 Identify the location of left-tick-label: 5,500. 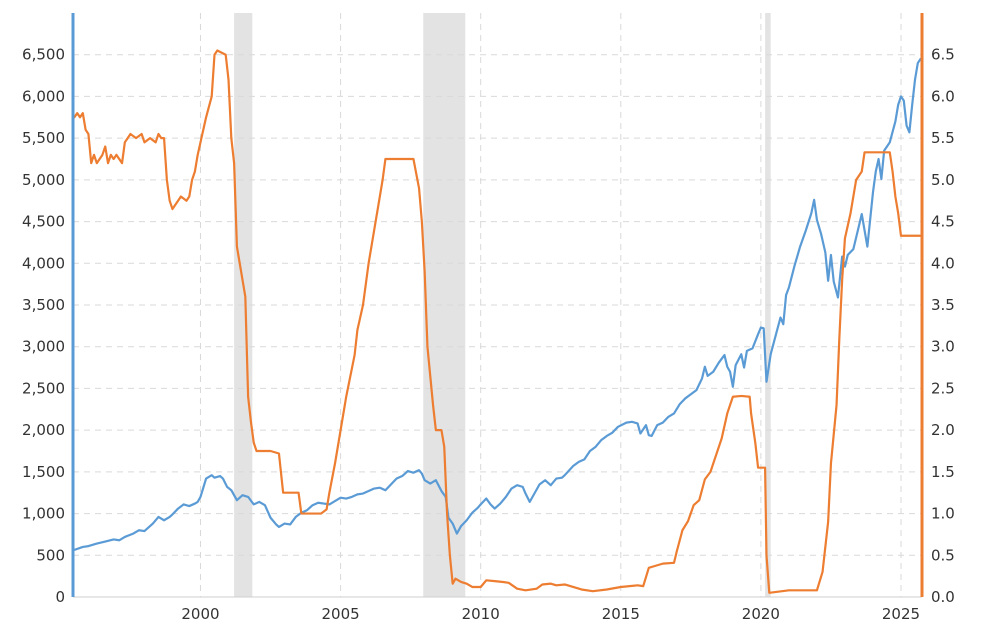
(43, 138).